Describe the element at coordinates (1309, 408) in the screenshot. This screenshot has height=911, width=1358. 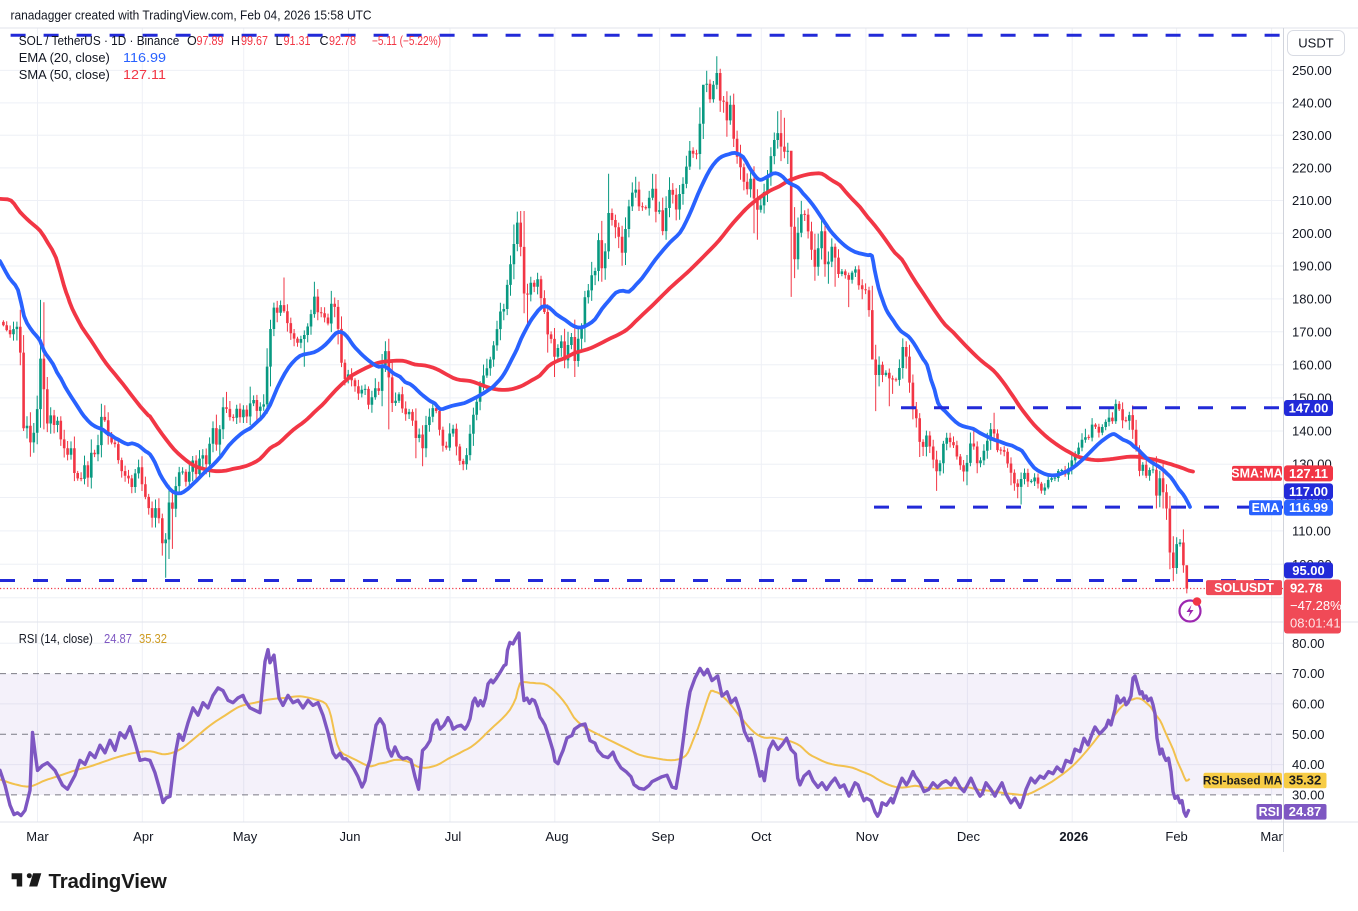
I see `svg-text: 147.00` at that location.